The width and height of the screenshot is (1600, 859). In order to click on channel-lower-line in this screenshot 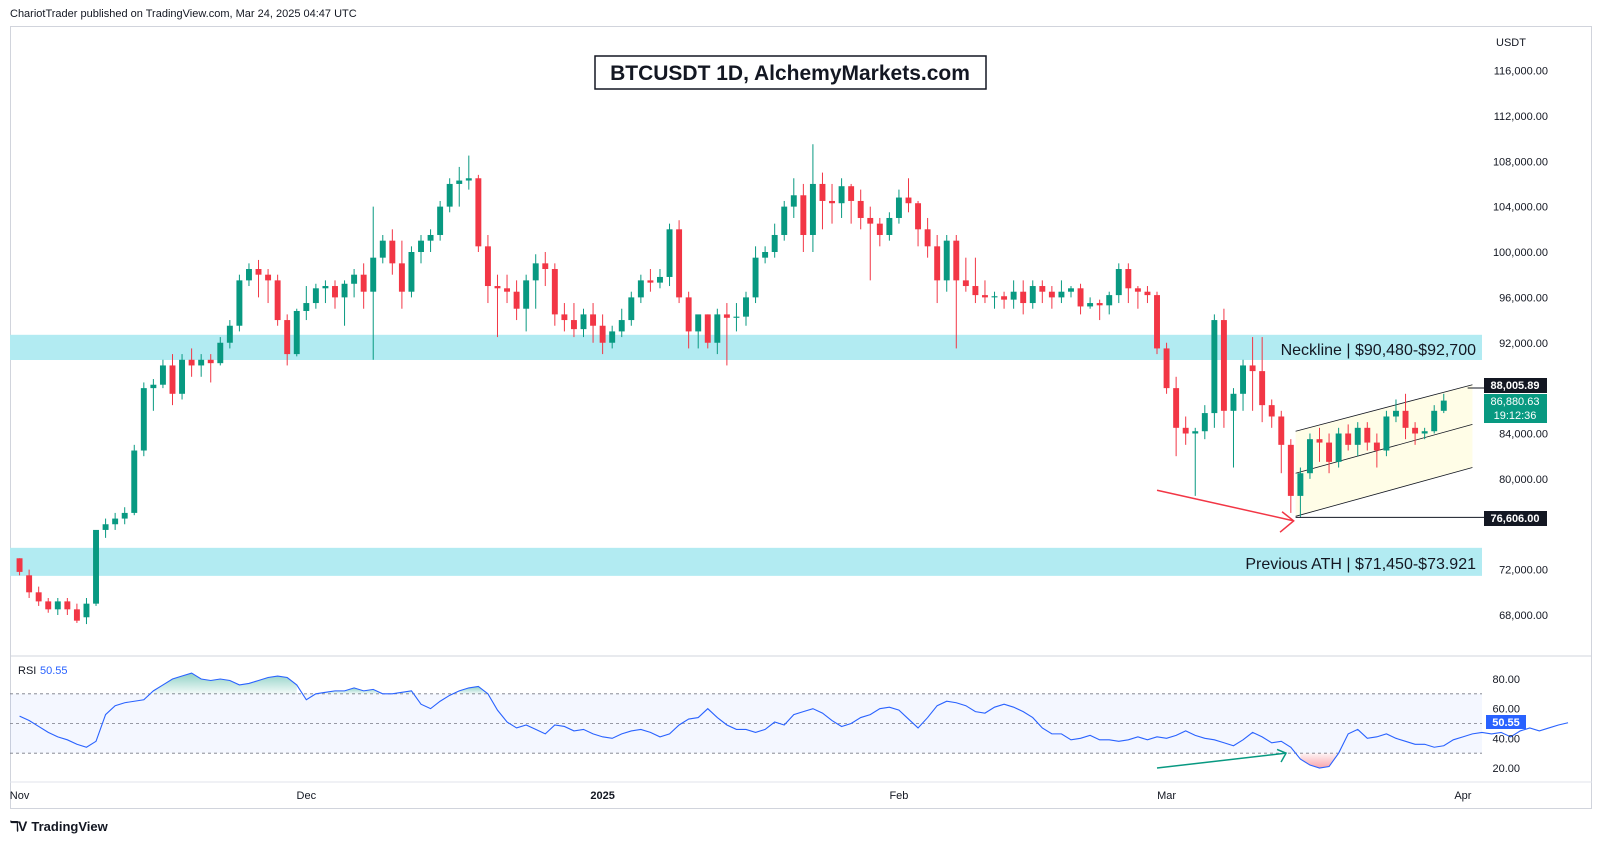, I will do `click(1384, 492)`.